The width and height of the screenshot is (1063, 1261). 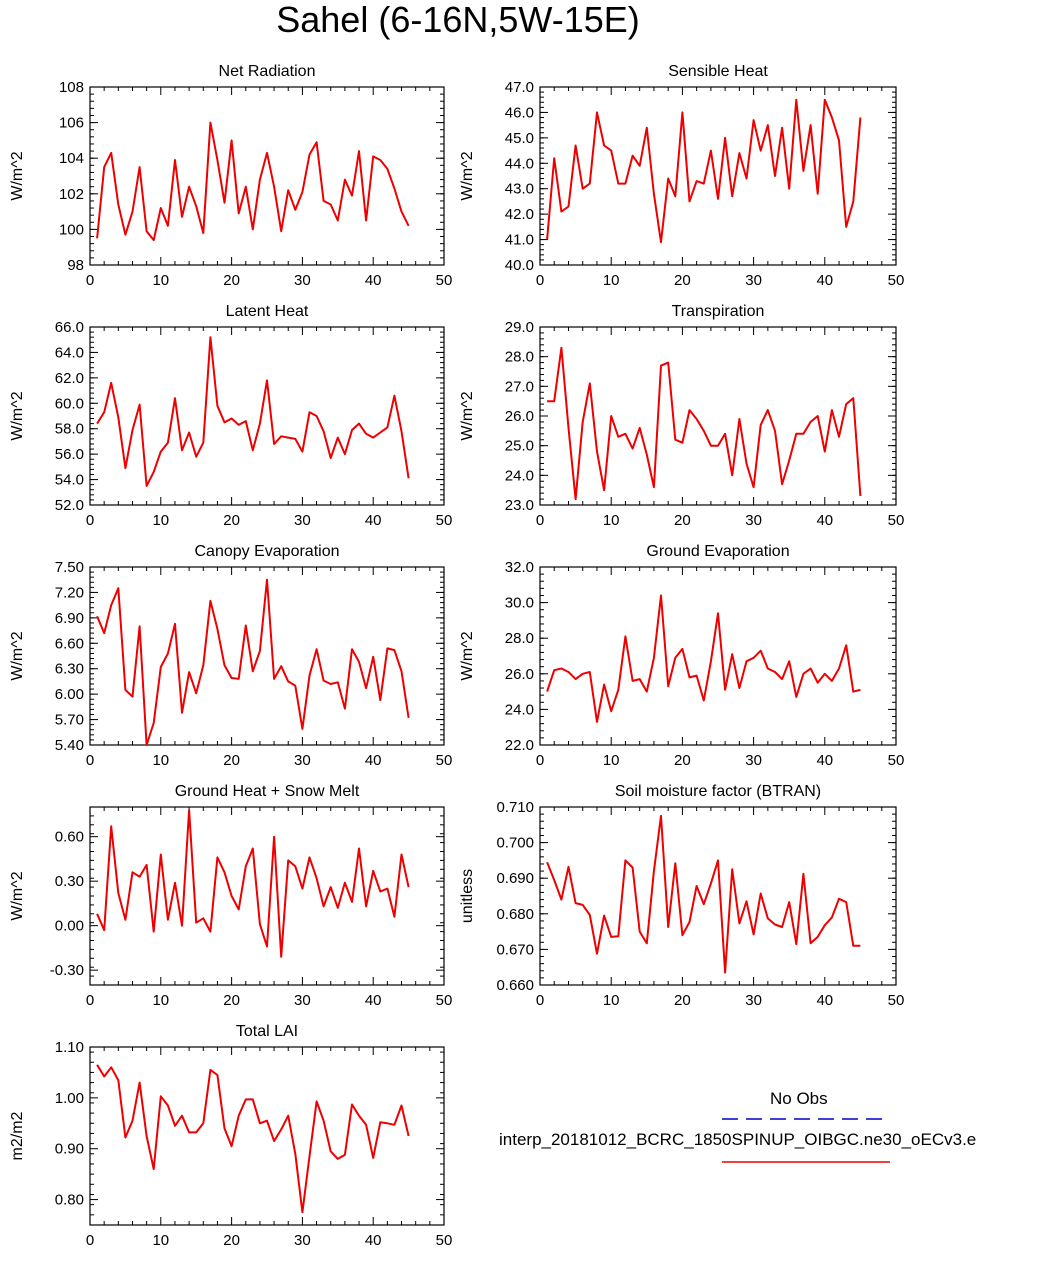 What do you see at coordinates (69, 881) in the screenshot?
I see `y-tick-label: 0.30` at bounding box center [69, 881].